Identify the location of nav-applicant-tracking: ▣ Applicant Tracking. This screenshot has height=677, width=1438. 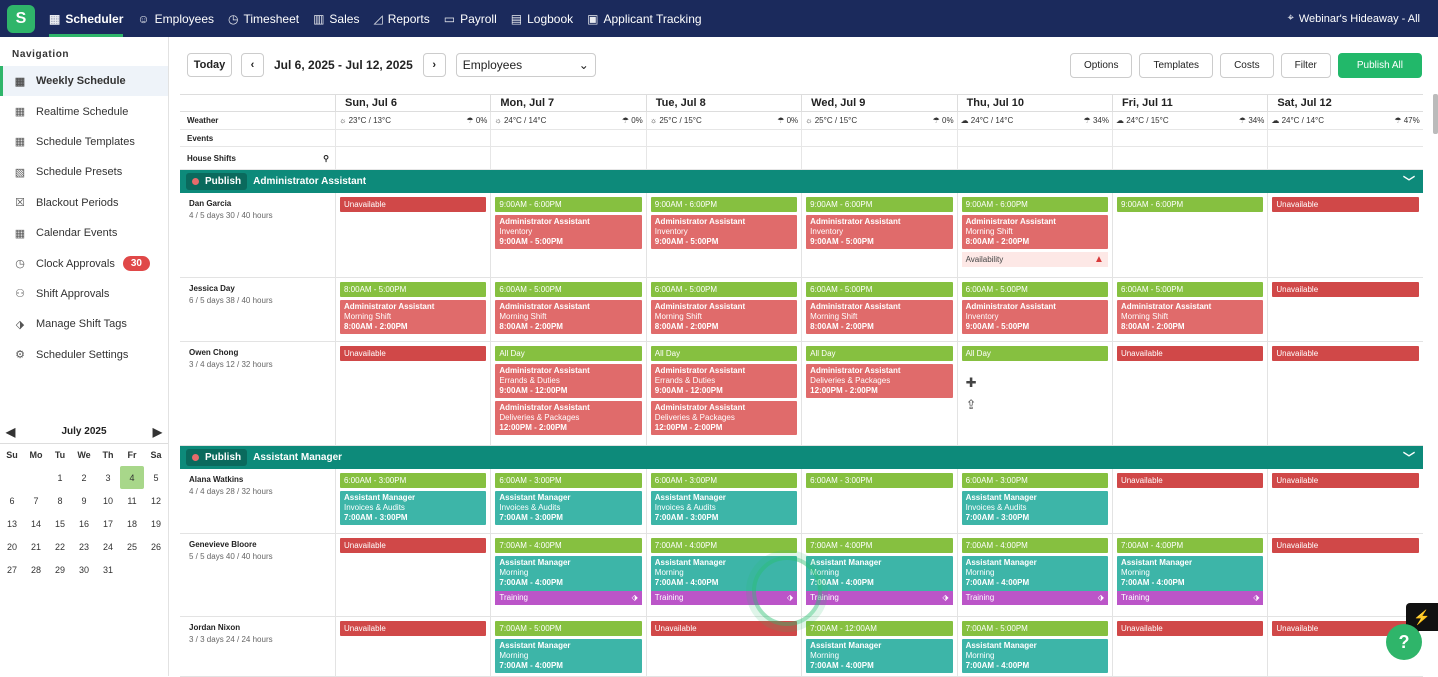
(644, 18).